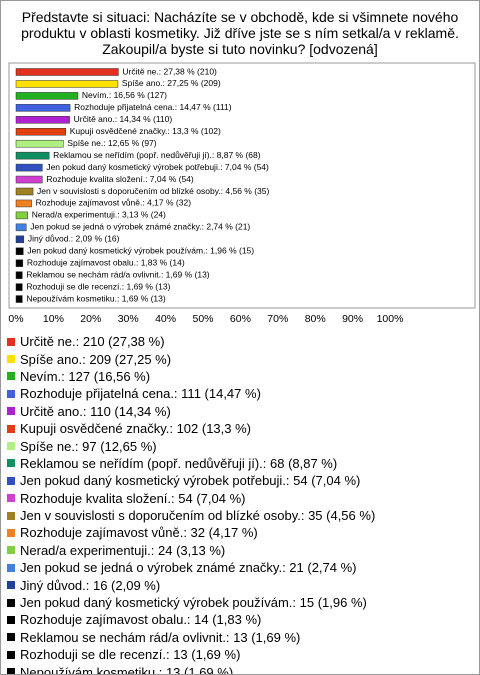 This screenshot has height=675, width=480. Describe the element at coordinates (123, 119) in the screenshot. I see `bar-label: Určitě ano.: 14,34 % (110)` at that location.